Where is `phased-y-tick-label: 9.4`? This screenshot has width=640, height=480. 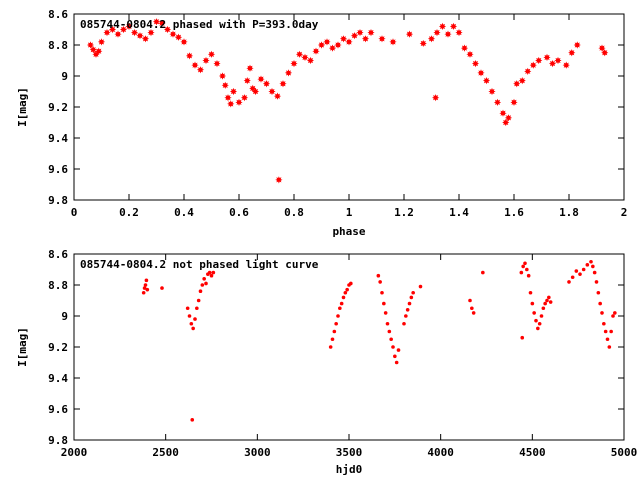 phased-y-tick-label: 9.4 is located at coordinates (58, 138).